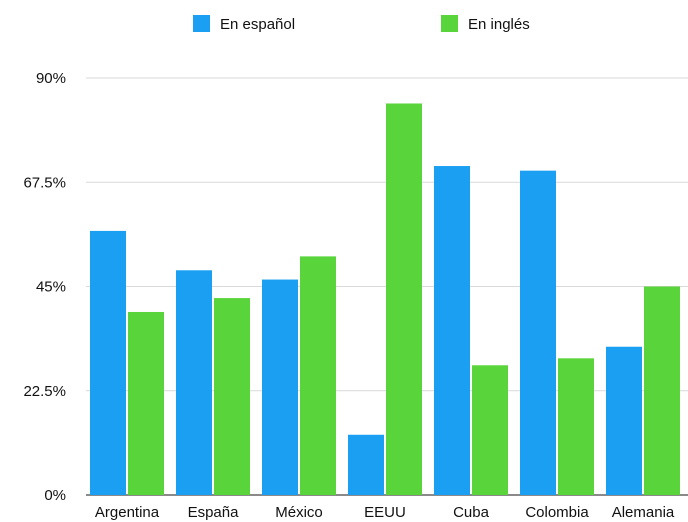  Describe the element at coordinates (55, 495) in the screenshot. I see `y-tick-label: 0%` at that location.